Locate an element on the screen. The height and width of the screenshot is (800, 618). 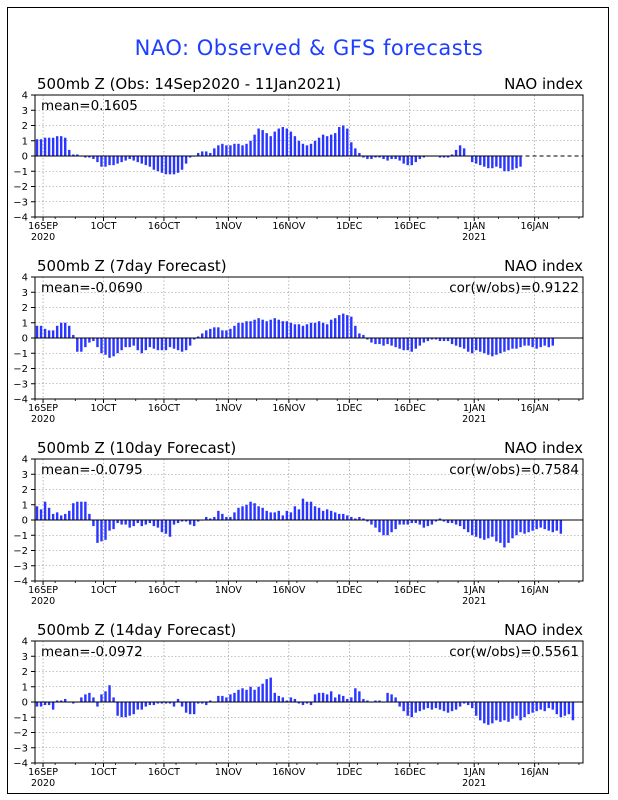
y-tick-label: 4 is located at coordinates (25, 278).